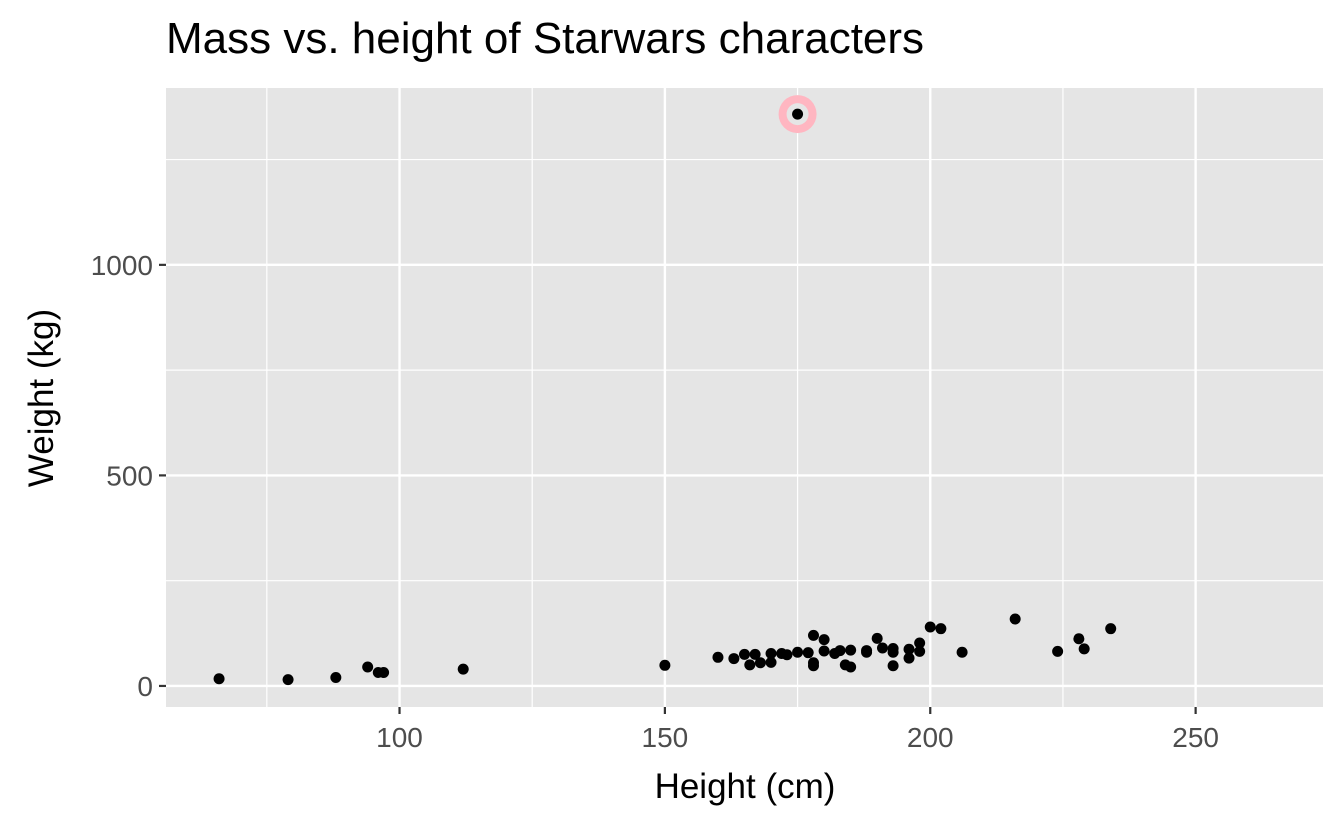 Image resolution: width=1344 pixels, height=830 pixels. Describe the element at coordinates (41, 398) in the screenshot. I see `y-axis-title: Weight (kg)` at that location.